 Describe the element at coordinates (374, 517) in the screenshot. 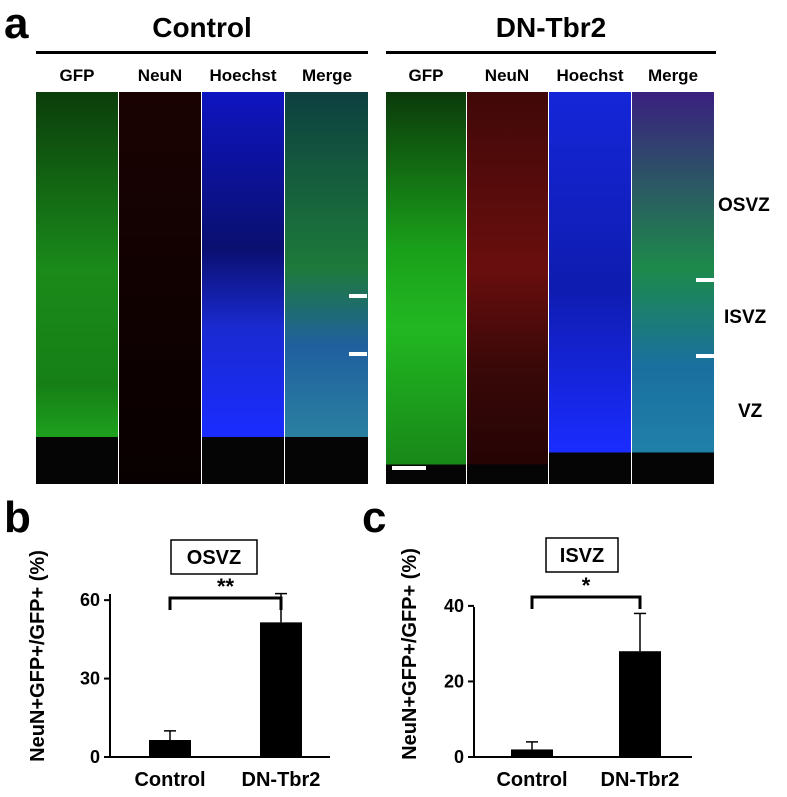

I see `panel-letter-c: c` at that location.